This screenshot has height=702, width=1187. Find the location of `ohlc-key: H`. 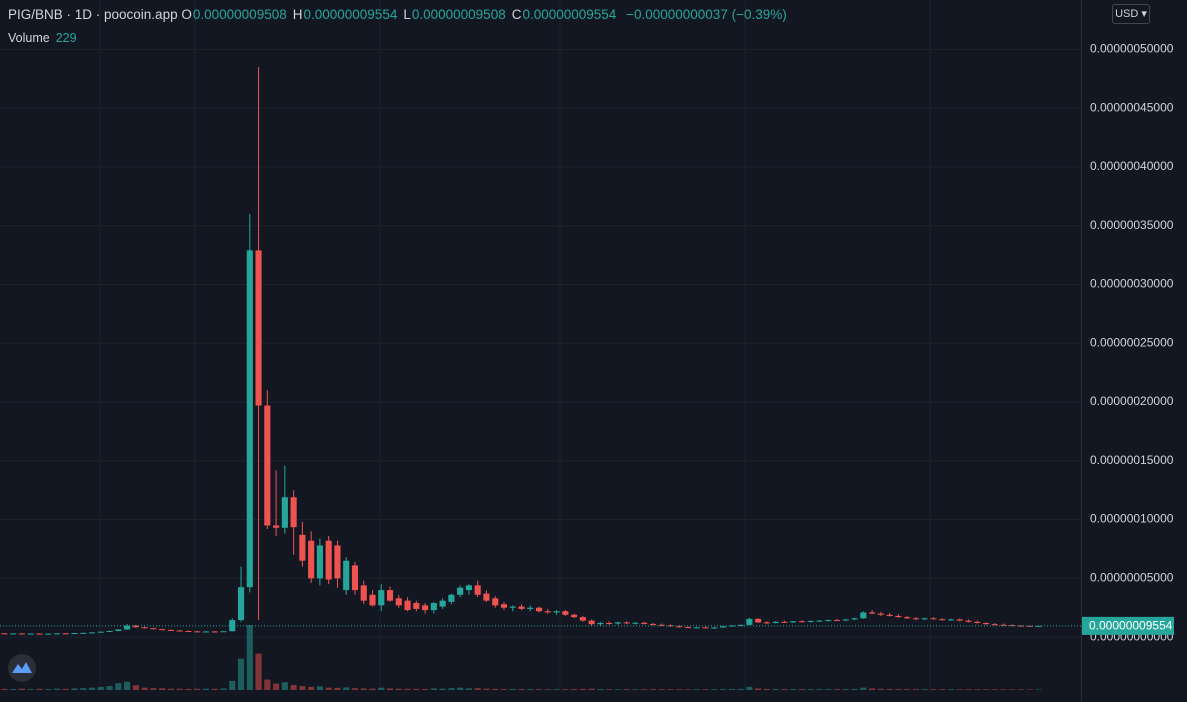

ohlc-key: H is located at coordinates (297, 14).